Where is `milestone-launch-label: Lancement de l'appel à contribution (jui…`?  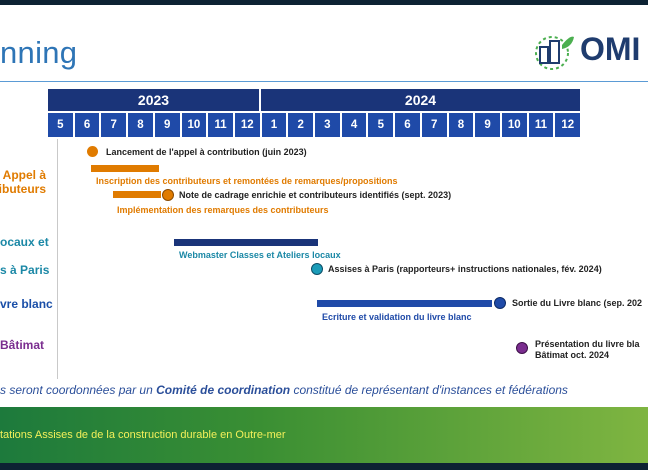
milestone-launch-label: Lancement de l'appel à contribution (jui… is located at coordinates (206, 152).